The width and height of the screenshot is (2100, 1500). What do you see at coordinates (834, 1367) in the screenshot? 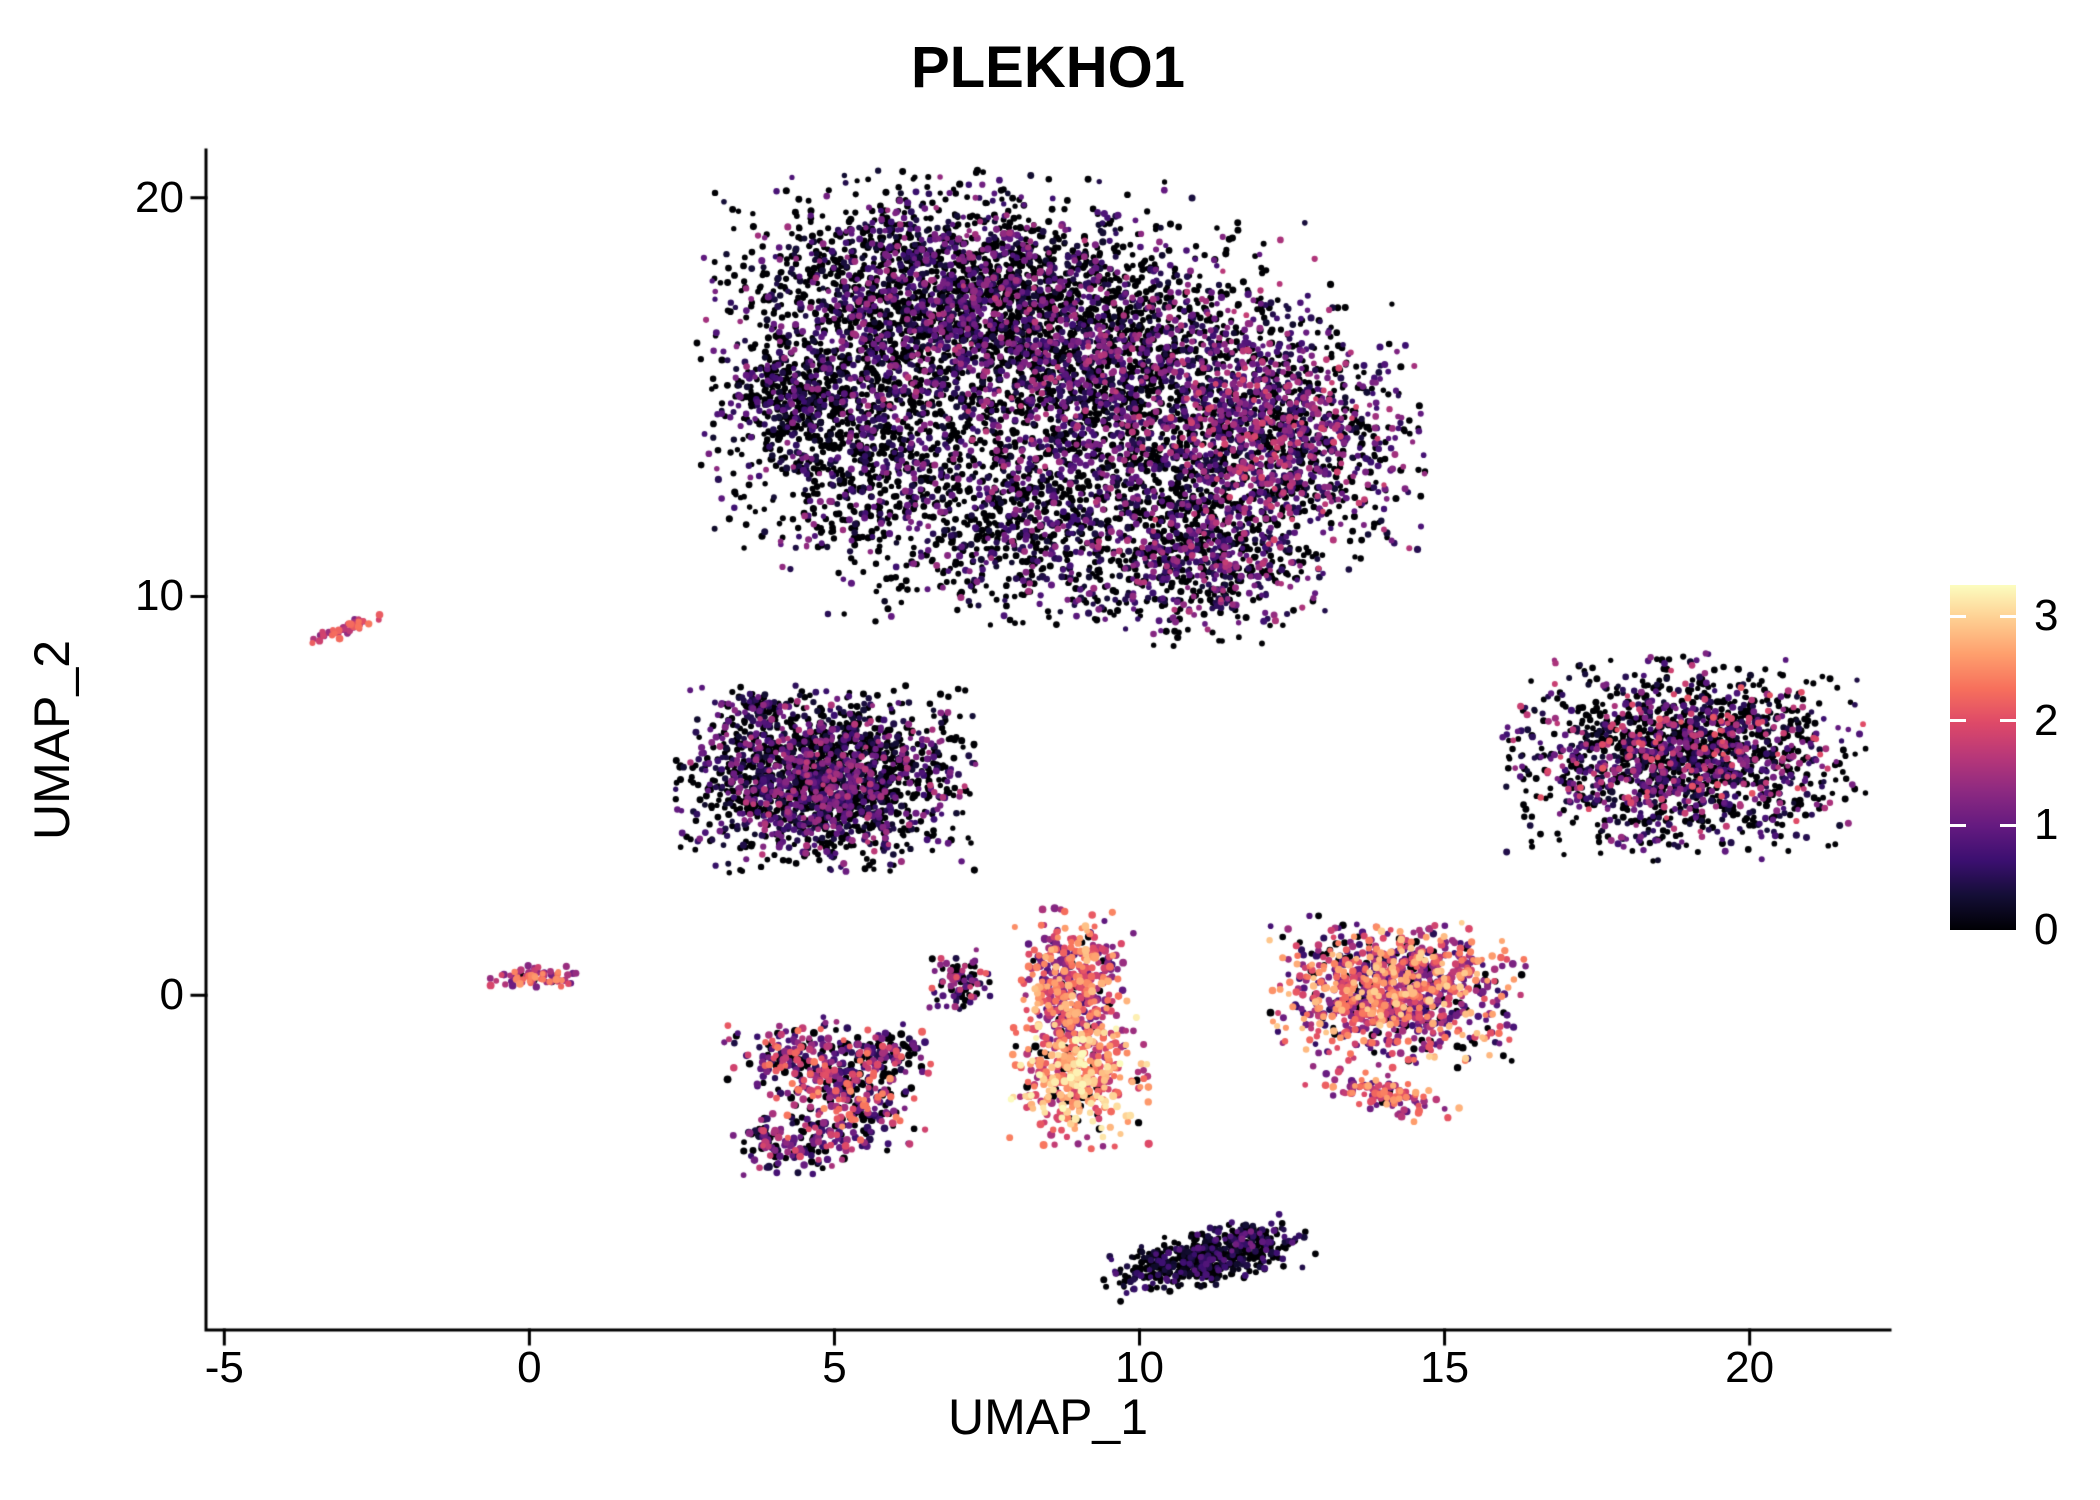
I see `x-tick-label: 5` at bounding box center [834, 1367].